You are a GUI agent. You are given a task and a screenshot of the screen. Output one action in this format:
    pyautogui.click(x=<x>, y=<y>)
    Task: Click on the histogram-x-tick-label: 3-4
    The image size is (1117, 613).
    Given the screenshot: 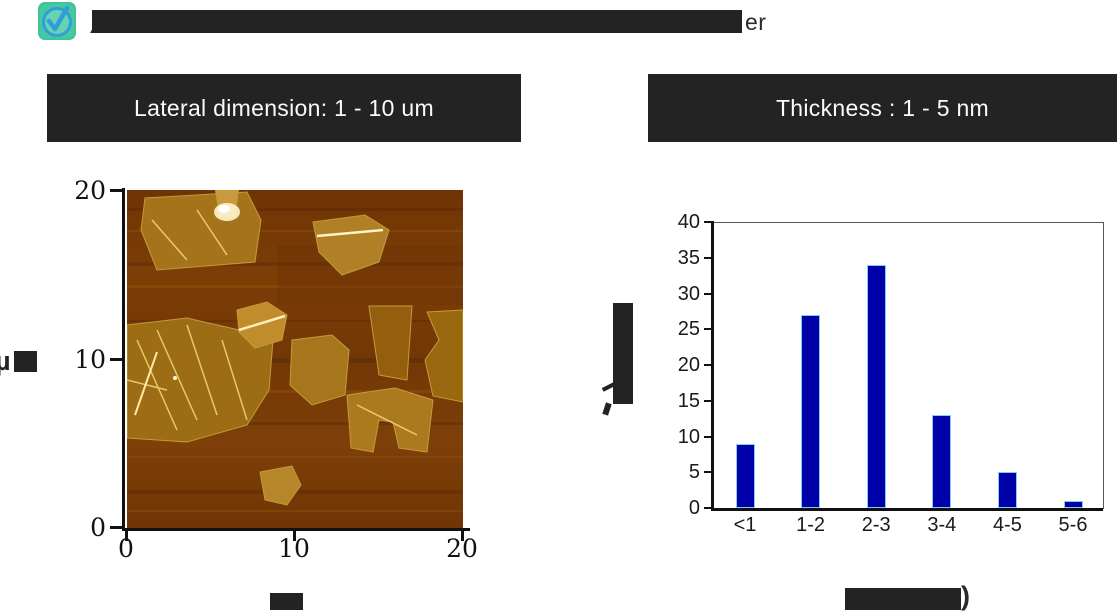 What is the action you would take?
    pyautogui.click(x=942, y=525)
    